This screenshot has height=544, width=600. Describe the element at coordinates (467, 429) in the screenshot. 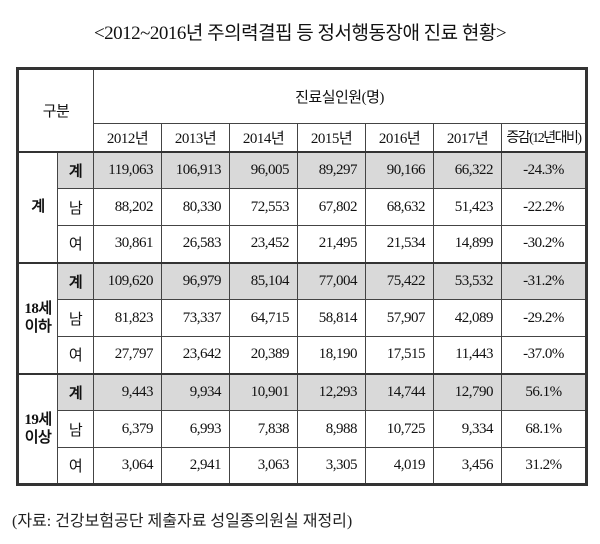

I see `value-cell: 9,334` at that location.